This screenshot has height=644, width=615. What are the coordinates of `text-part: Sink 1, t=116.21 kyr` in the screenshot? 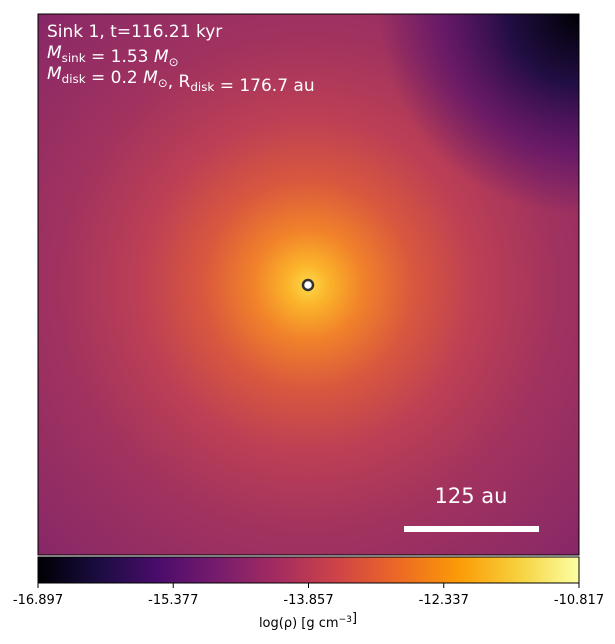 It's located at (134, 32).